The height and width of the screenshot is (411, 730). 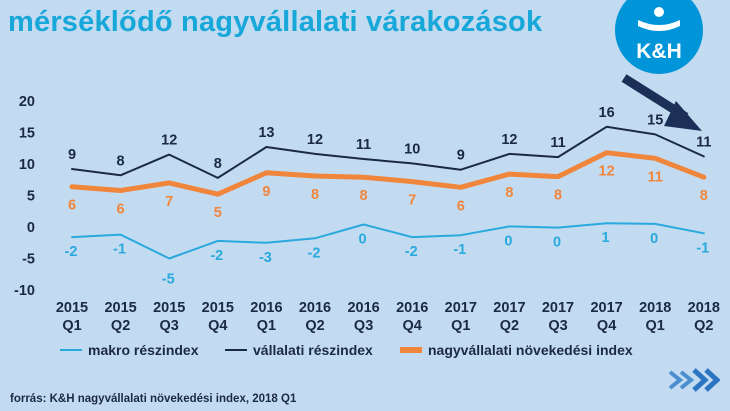 I want to click on legend-swatch-makro, so click(x=71, y=350).